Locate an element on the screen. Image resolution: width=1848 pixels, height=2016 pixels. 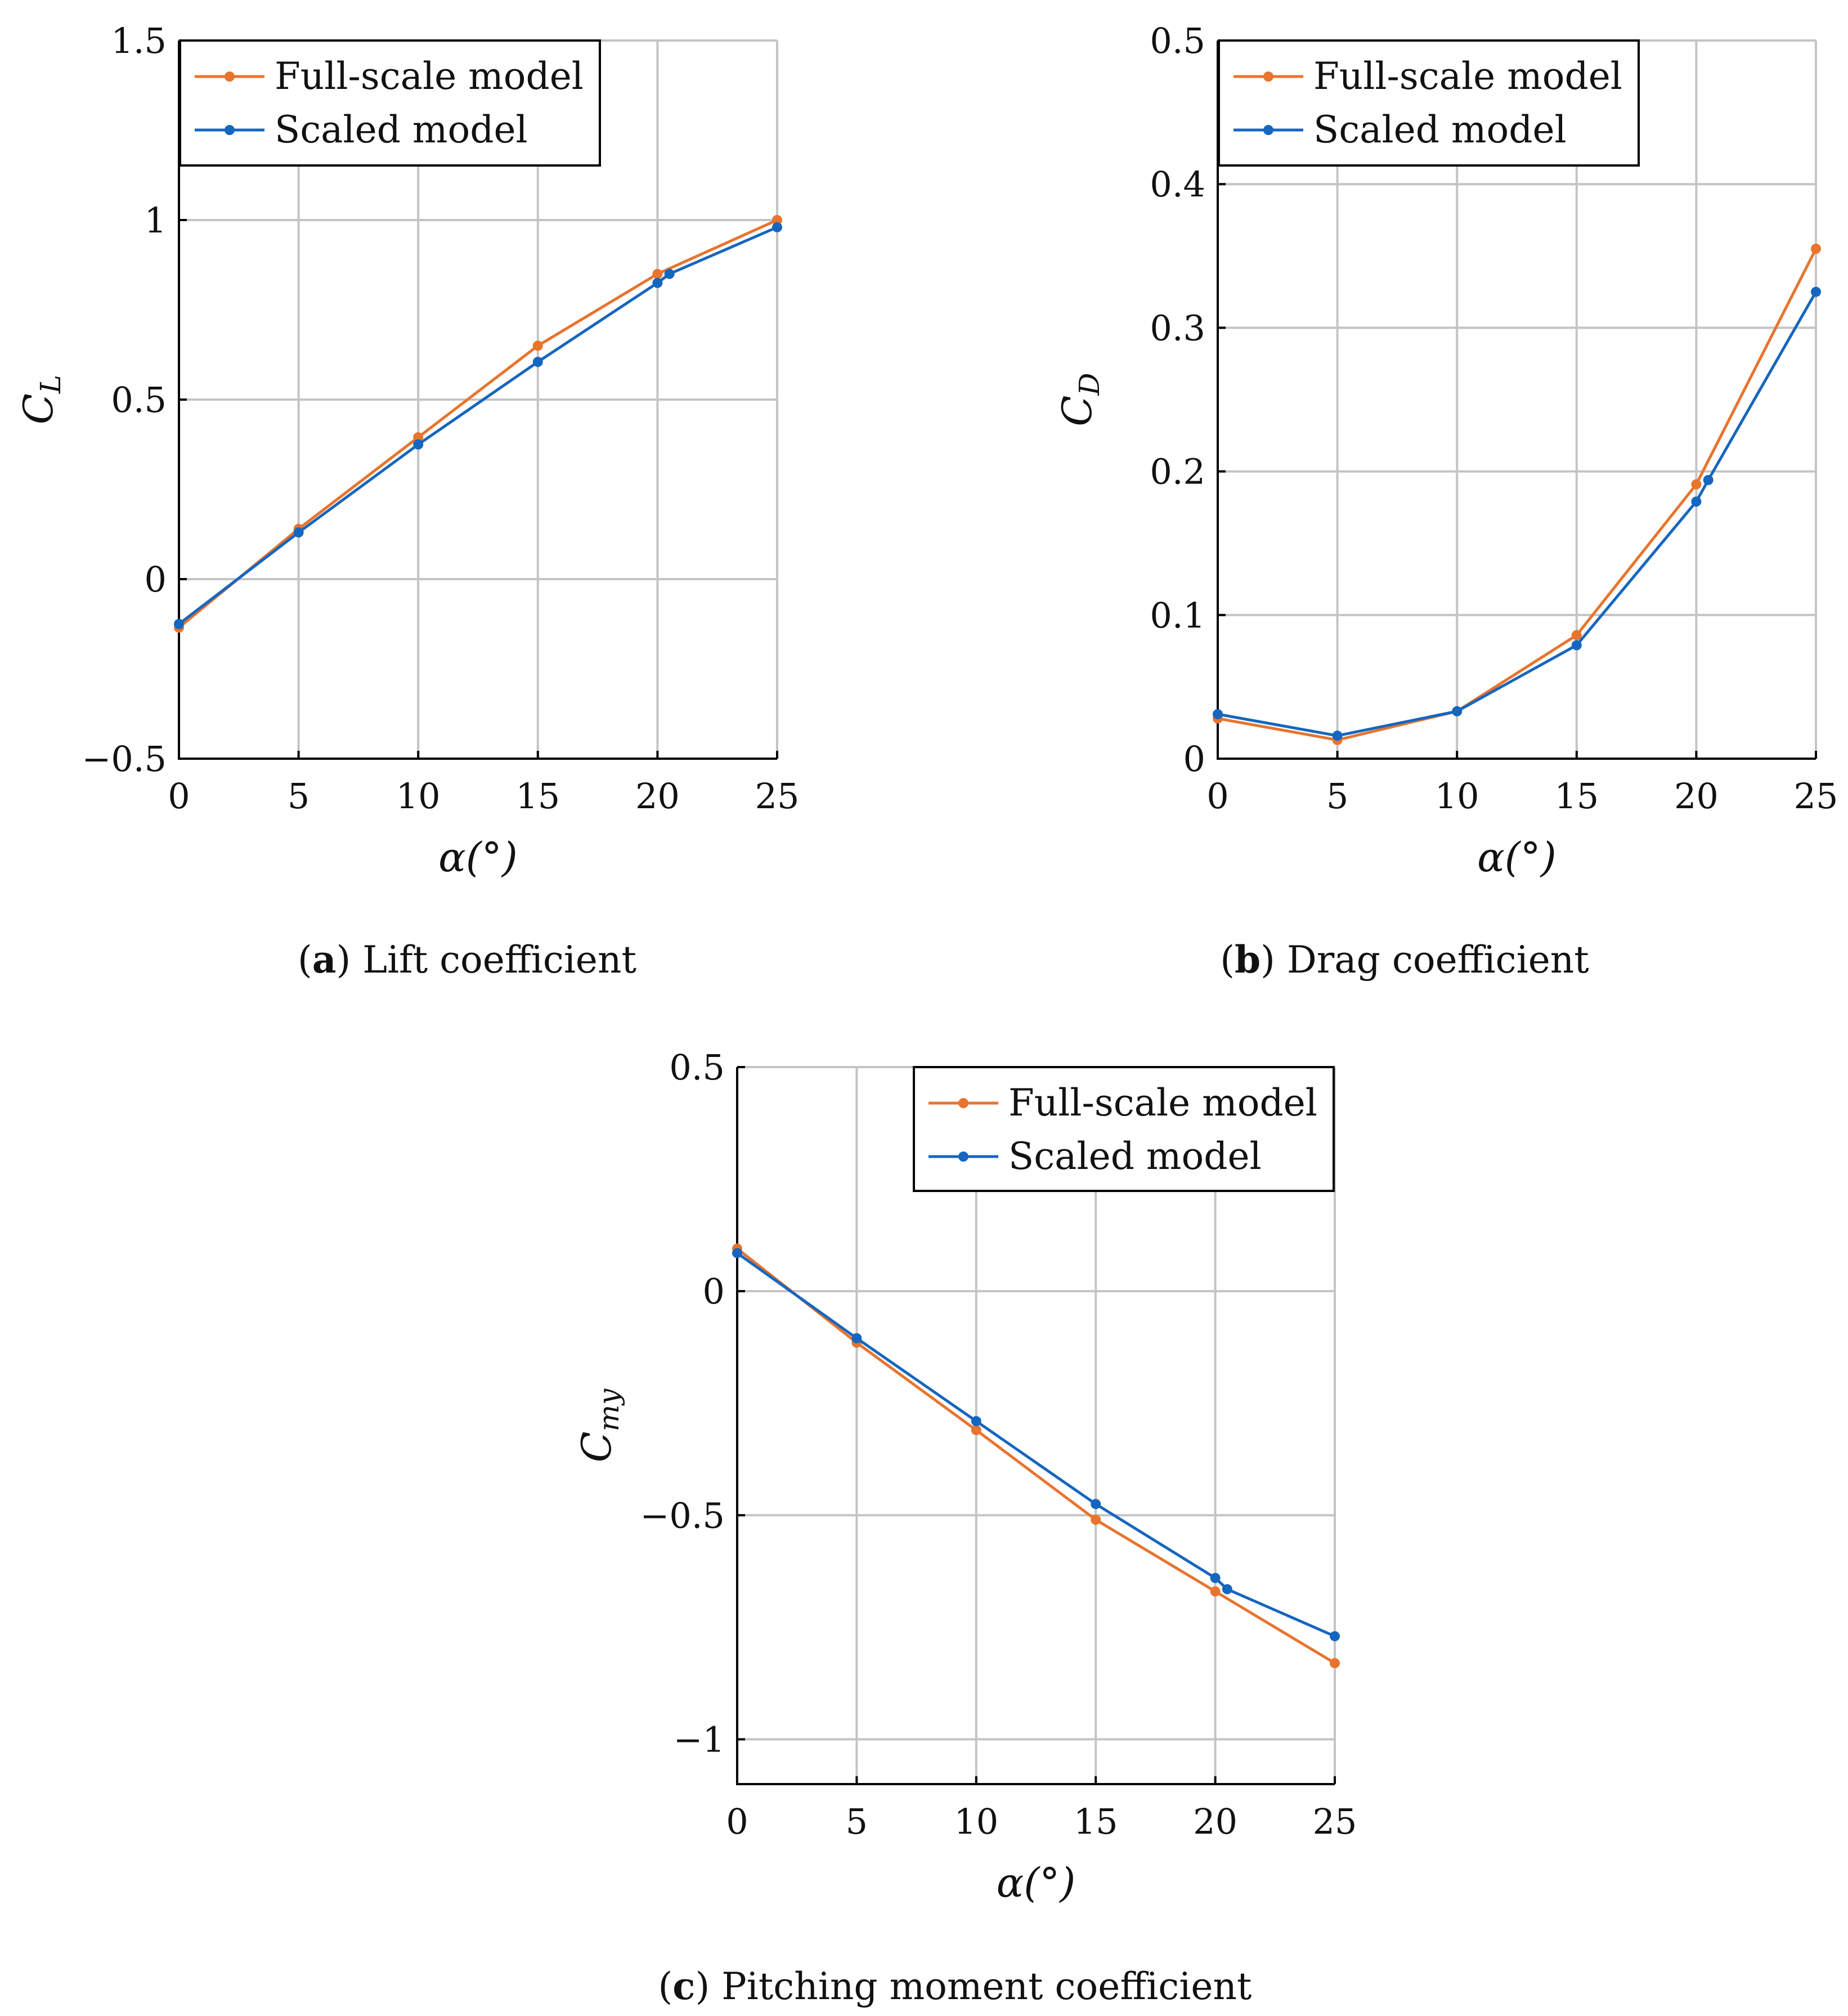
panel-caption: (a) Lift coefficient is located at coordinates (467, 960).